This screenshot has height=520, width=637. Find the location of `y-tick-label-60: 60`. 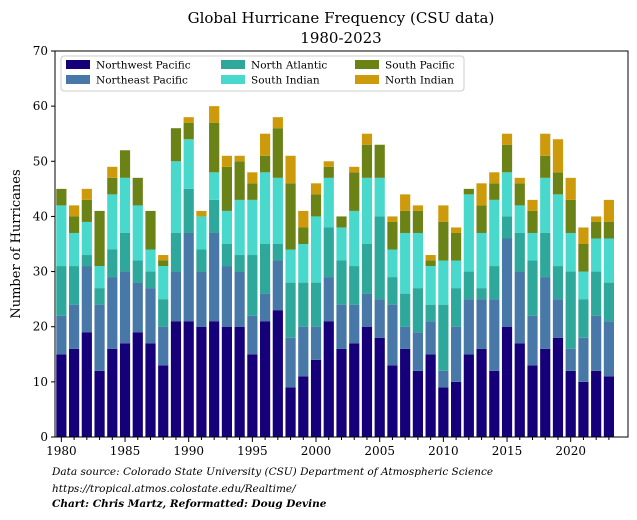

y-tick-label-60: 60 is located at coordinates (40, 106).